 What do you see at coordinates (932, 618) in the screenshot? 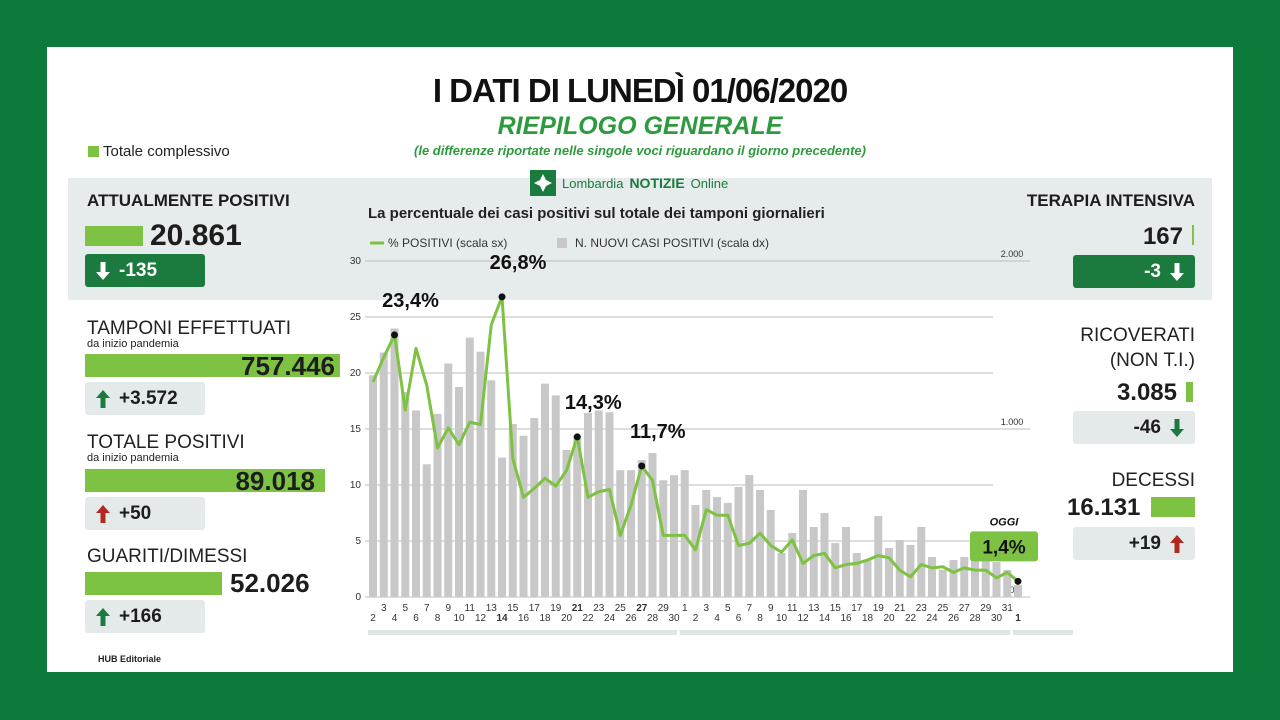
I see `x-tick-label: 24` at bounding box center [932, 618].